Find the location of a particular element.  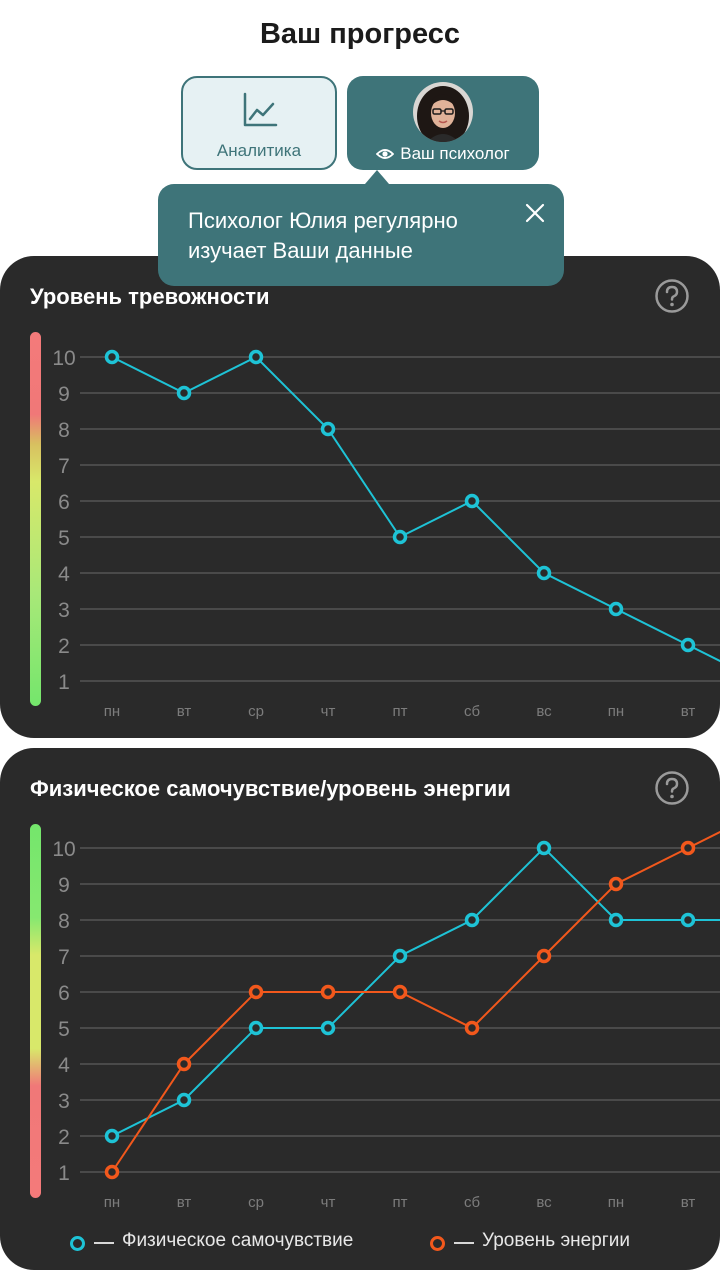

legend-label: Уровень энергии is located at coordinates (556, 1240).